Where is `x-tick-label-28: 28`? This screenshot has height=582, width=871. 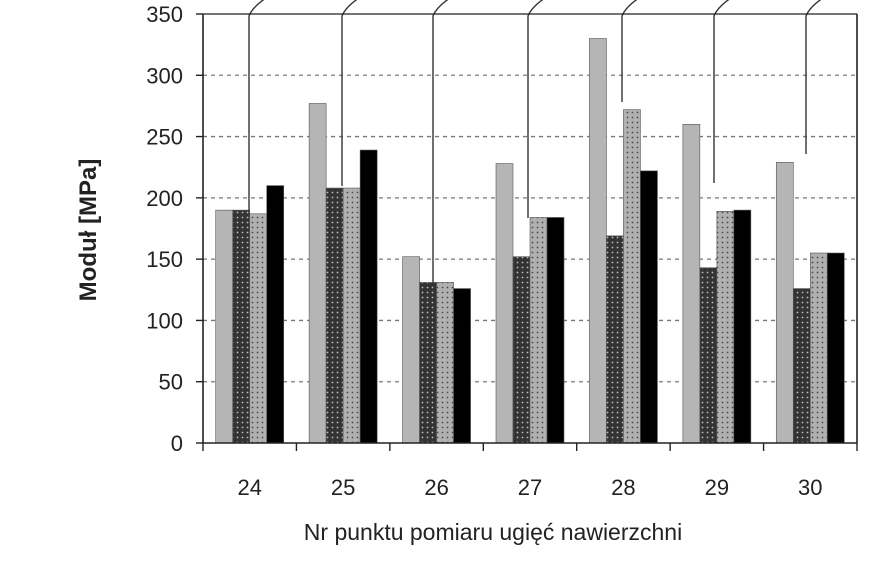
x-tick-label-28: 28 is located at coordinates (623, 487).